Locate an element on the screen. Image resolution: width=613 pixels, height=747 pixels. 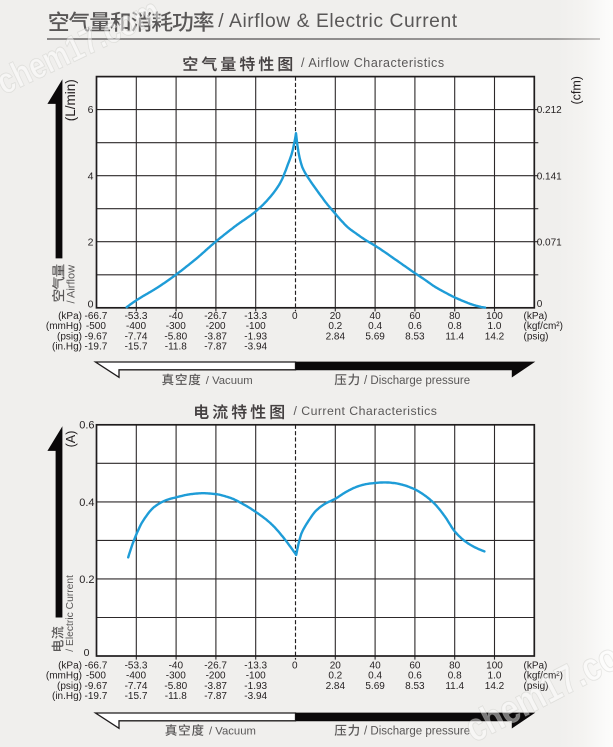
svg-text: / Airflow & Electric Current is located at coordinates (337, 21).